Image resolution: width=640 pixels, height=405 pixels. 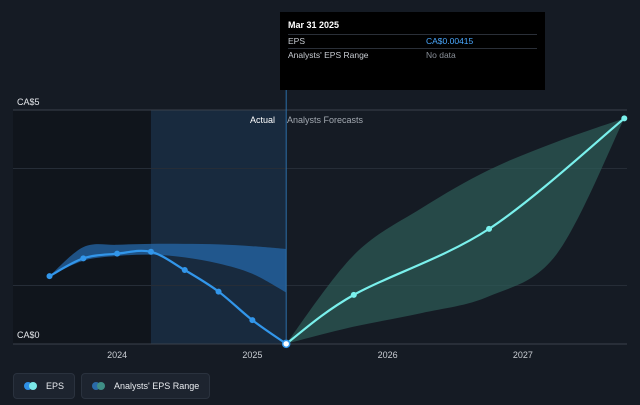 What do you see at coordinates (82, 227) in the screenshot?
I see `past-period-shade` at bounding box center [82, 227].